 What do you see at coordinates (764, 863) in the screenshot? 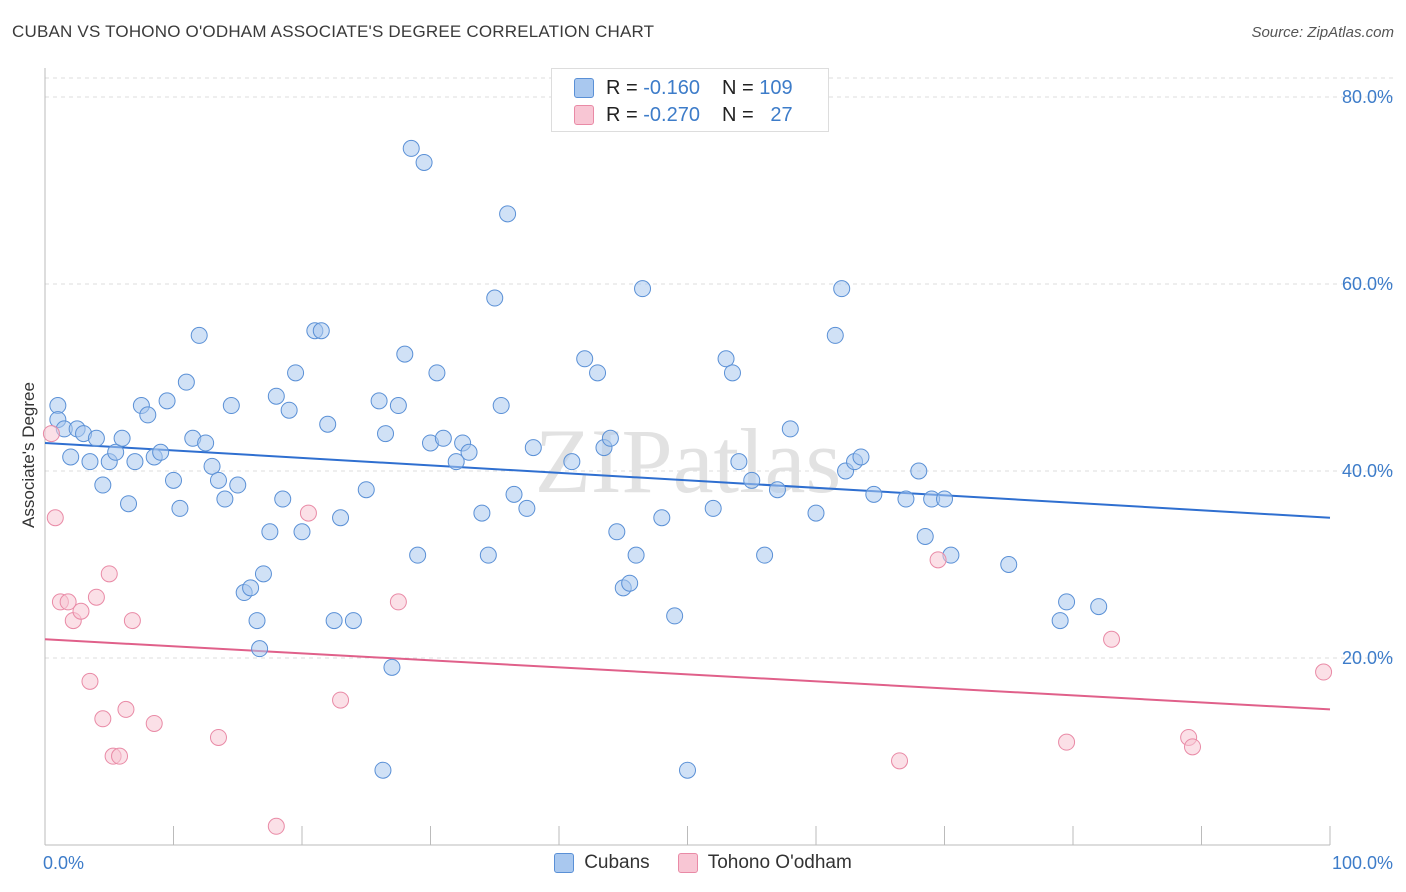
I see `legend-item-tohono: Tohono O'odham` at bounding box center [764, 863].